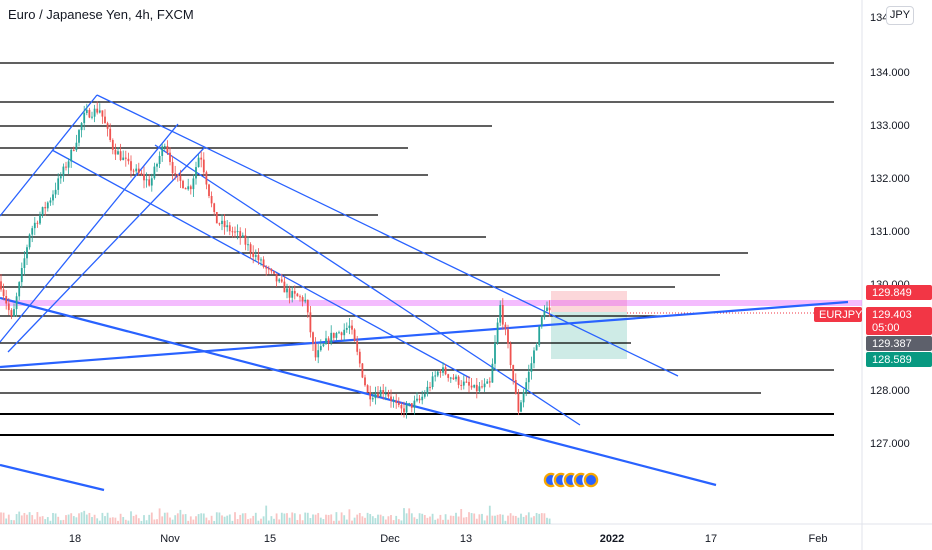  What do you see at coordinates (899, 359) in the screenshot?
I see `price-tag-target` at bounding box center [899, 359].